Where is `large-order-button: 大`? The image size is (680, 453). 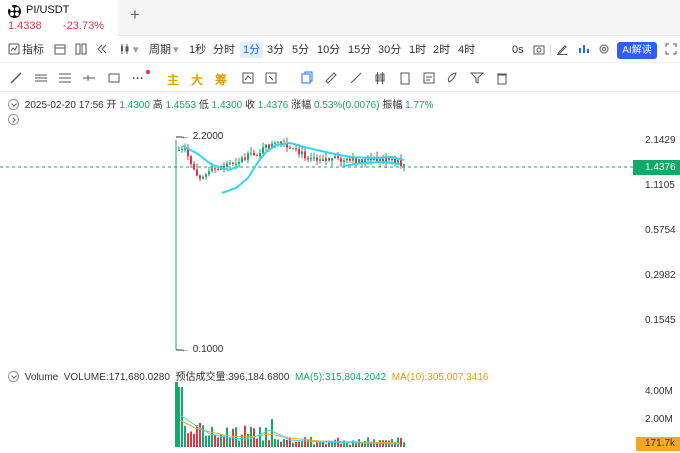 large-order-button: 大 is located at coordinates (197, 80).